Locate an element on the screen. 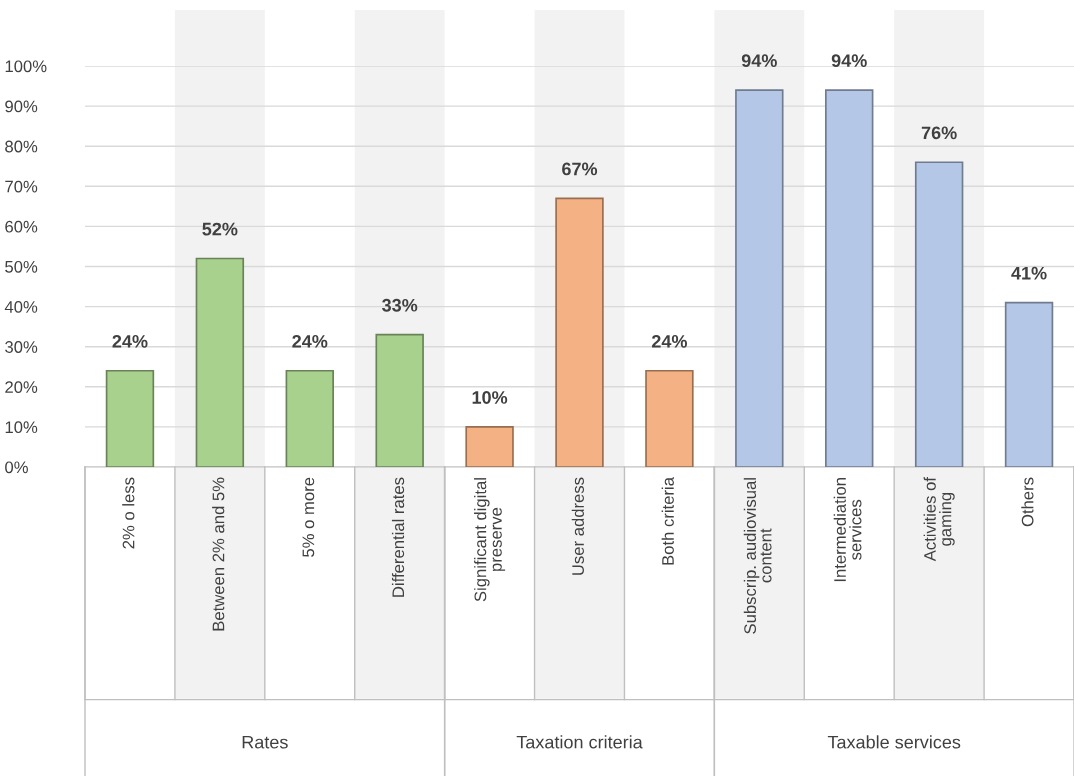 Image resolution: width=1074 pixels, height=776 pixels. y-tick-label: 0% is located at coordinates (16, 467).